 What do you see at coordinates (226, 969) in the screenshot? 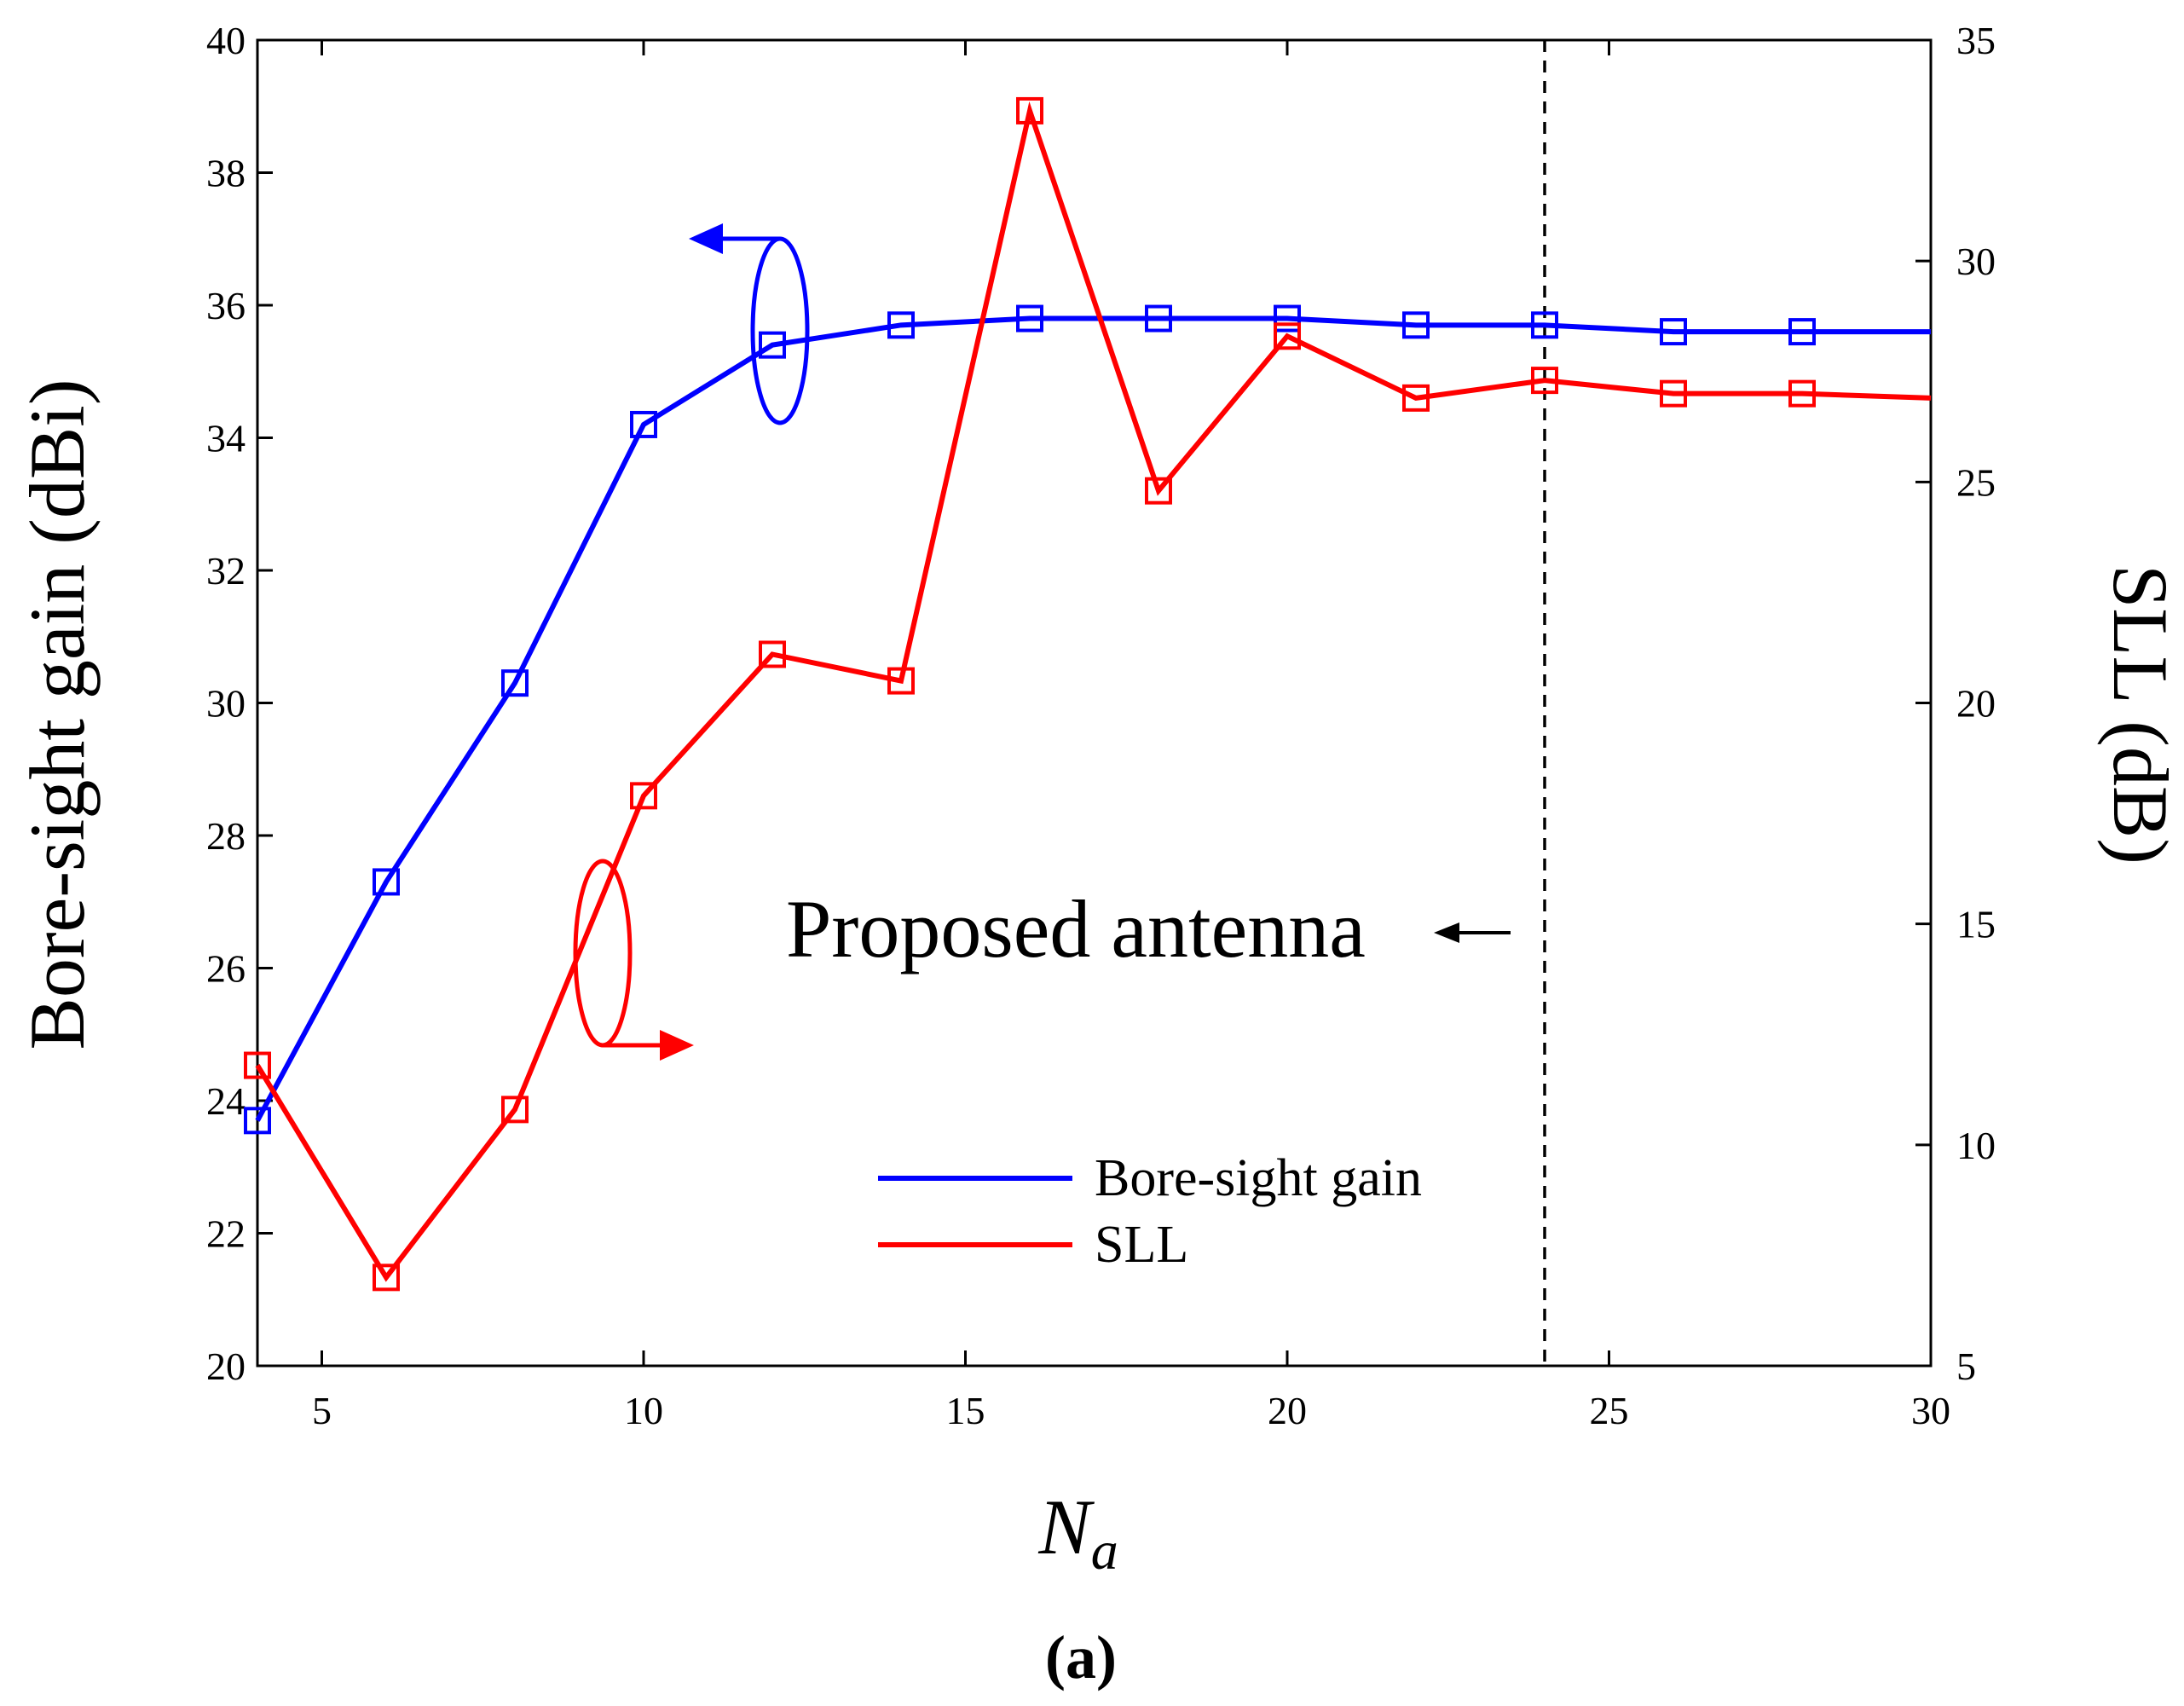
I see `y-left-tick-label: 26` at bounding box center [226, 969].